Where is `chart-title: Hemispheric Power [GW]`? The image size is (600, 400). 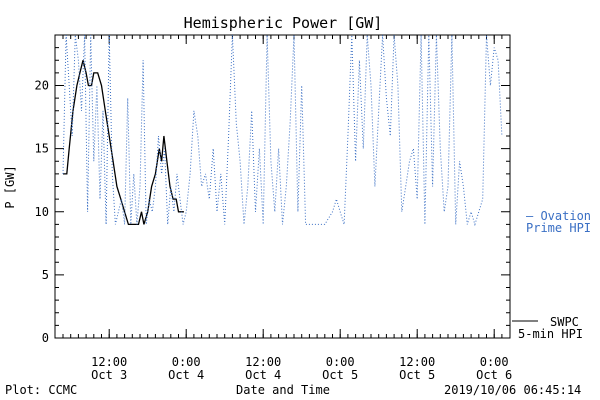
chart-title: Hemispheric Power [GW] is located at coordinates (283, 23).